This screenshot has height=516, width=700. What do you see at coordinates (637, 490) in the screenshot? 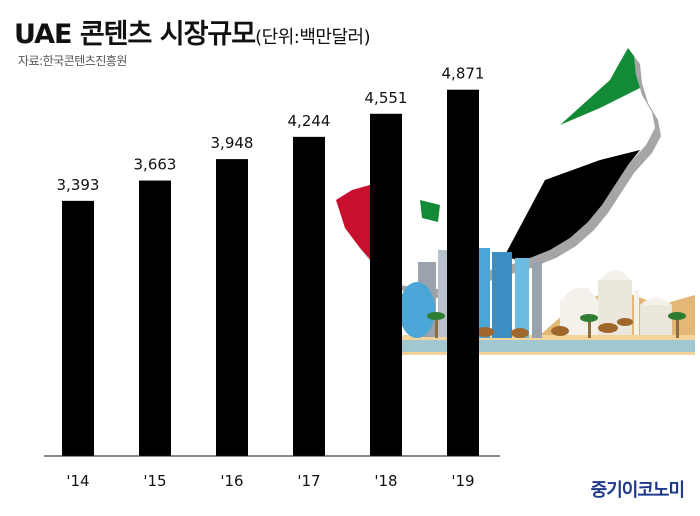
I see `brand-logo: 중기이코노미` at bounding box center [637, 490].